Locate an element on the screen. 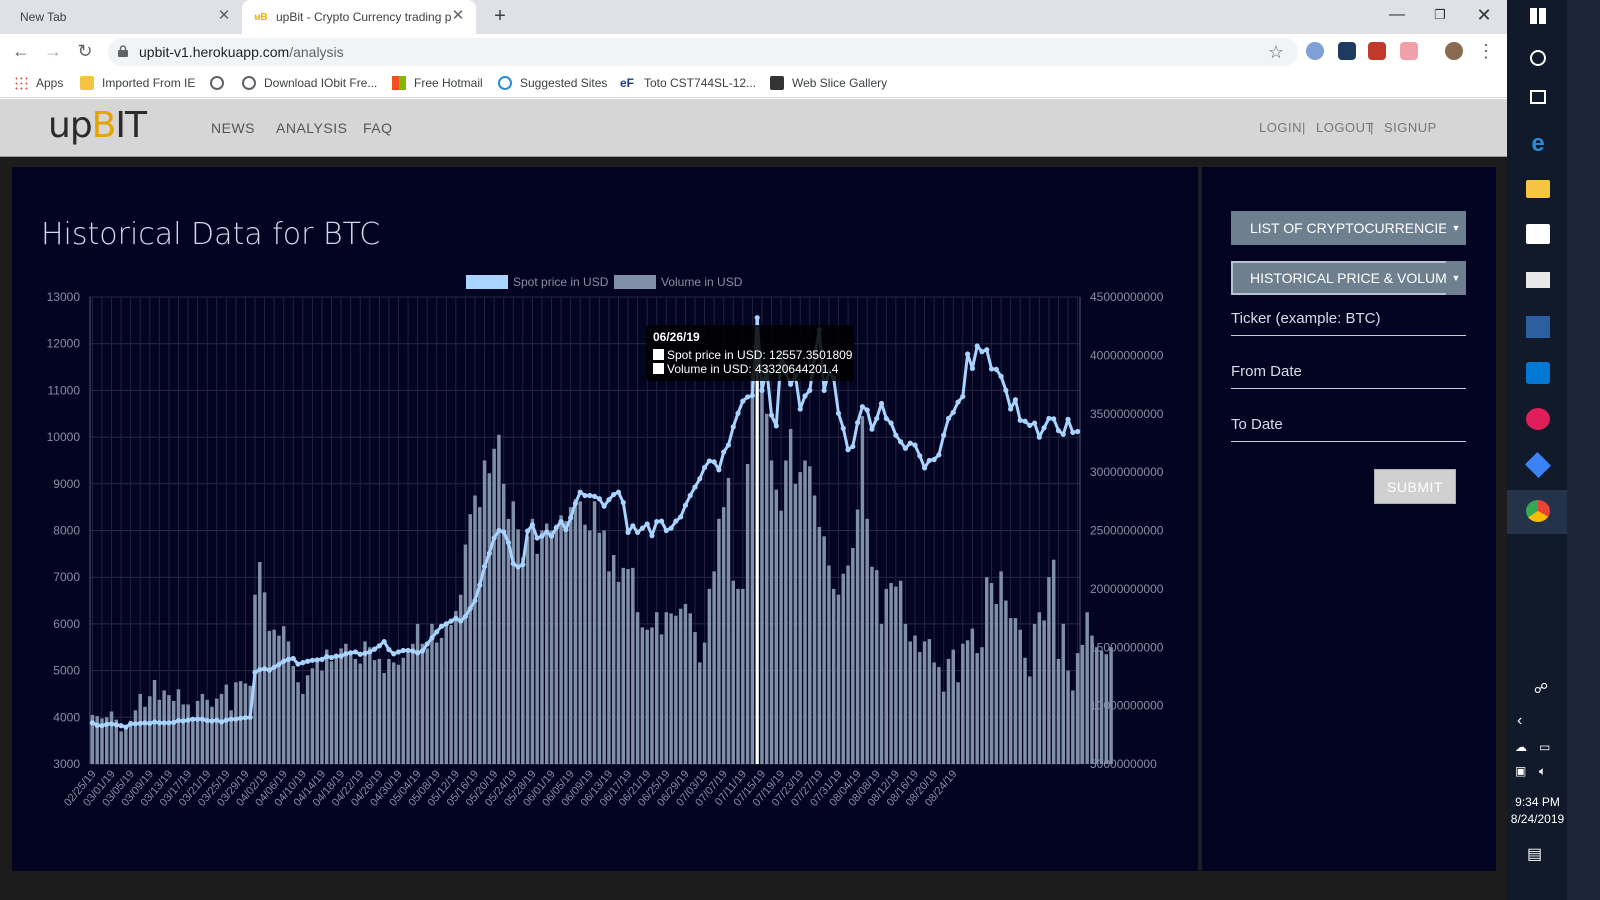  volume-icon: 🔈︎ is located at coordinates (1543, 771).